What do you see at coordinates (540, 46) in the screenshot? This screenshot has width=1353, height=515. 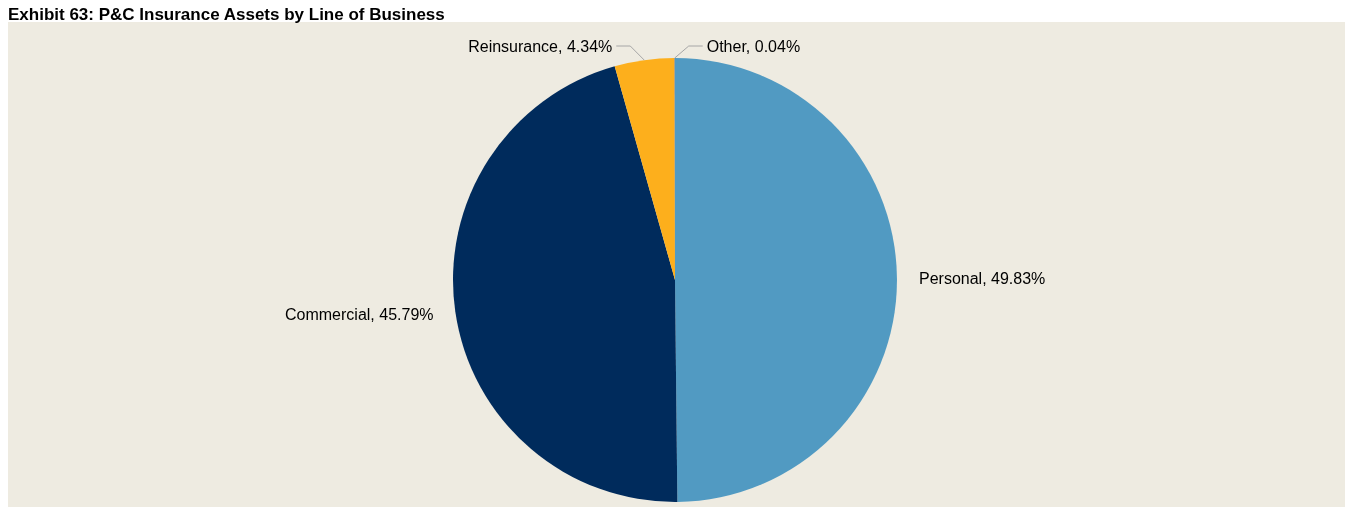 I see `slice-label: Reinsurance, 4.34%` at bounding box center [540, 46].